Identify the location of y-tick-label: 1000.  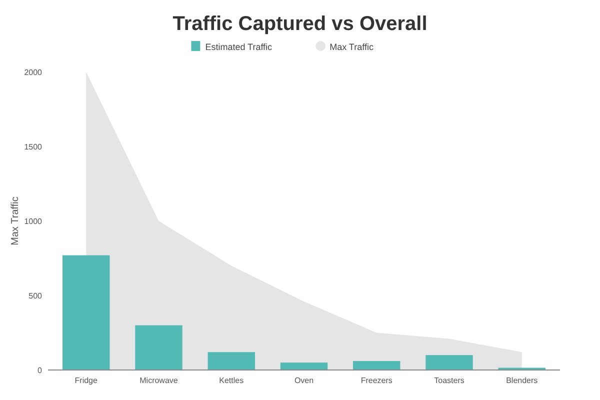
(33, 221).